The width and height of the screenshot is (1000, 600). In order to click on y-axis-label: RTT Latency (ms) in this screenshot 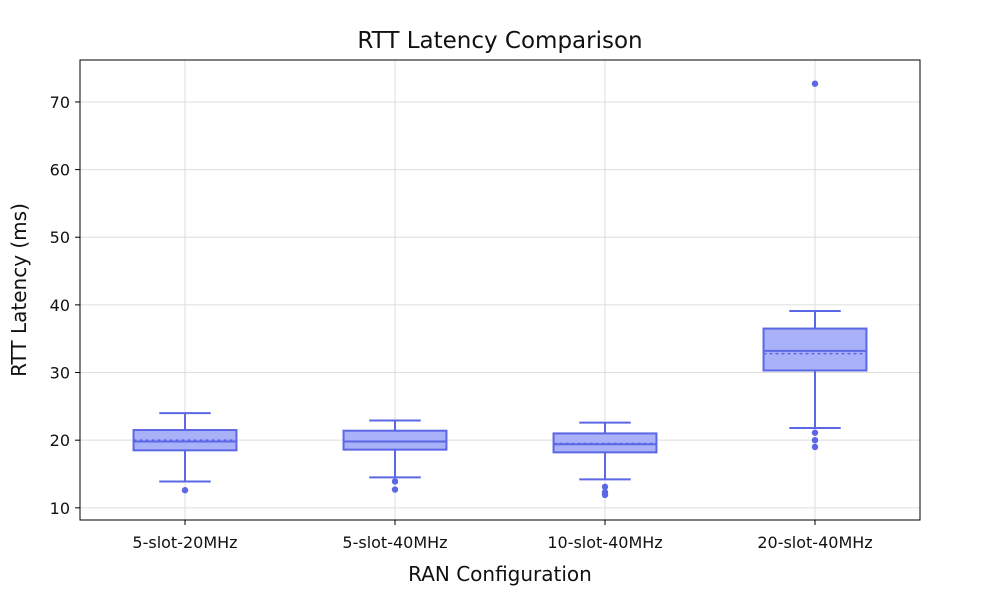, I will do `click(19, 290)`.